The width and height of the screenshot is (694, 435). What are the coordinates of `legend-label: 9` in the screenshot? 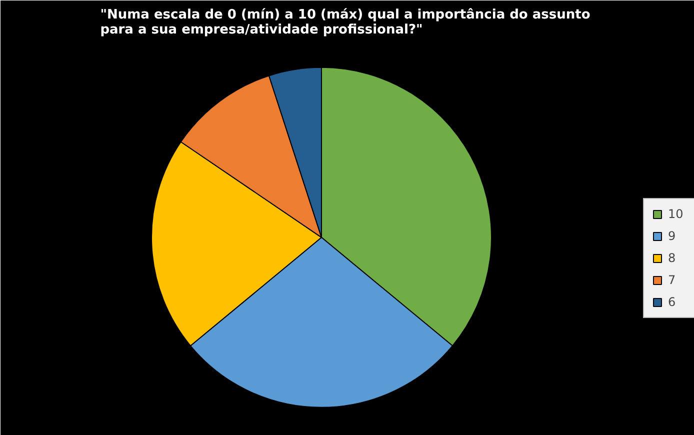 It's located at (672, 236).